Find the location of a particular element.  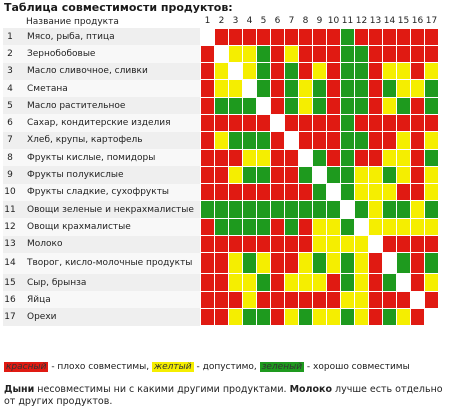

column-number: 8 is located at coordinates (305, 21).